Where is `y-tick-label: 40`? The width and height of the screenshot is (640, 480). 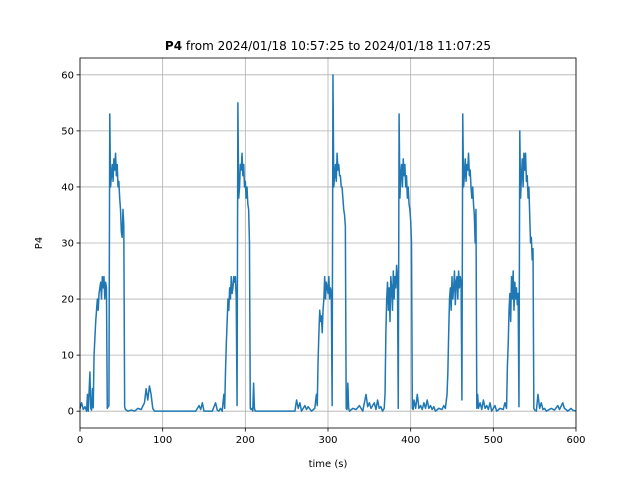
y-tick-label: 40 is located at coordinates (67, 187).